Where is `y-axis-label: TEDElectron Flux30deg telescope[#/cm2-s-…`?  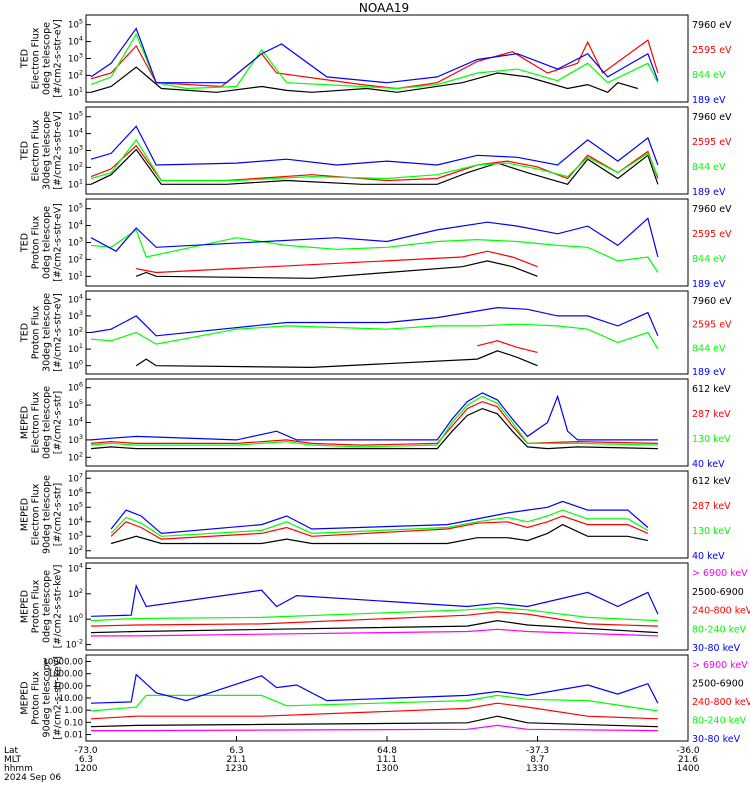
y-axis-label: TEDElectron Flux30deg telescope[#/cm2-s-… is located at coordinates (42, 150).